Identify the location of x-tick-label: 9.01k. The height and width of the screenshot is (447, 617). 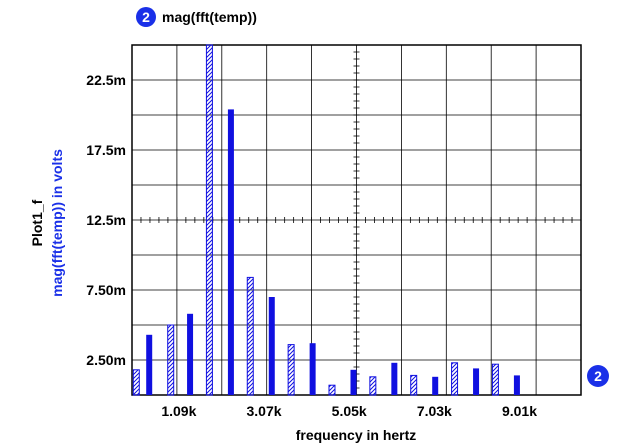
(519, 411).